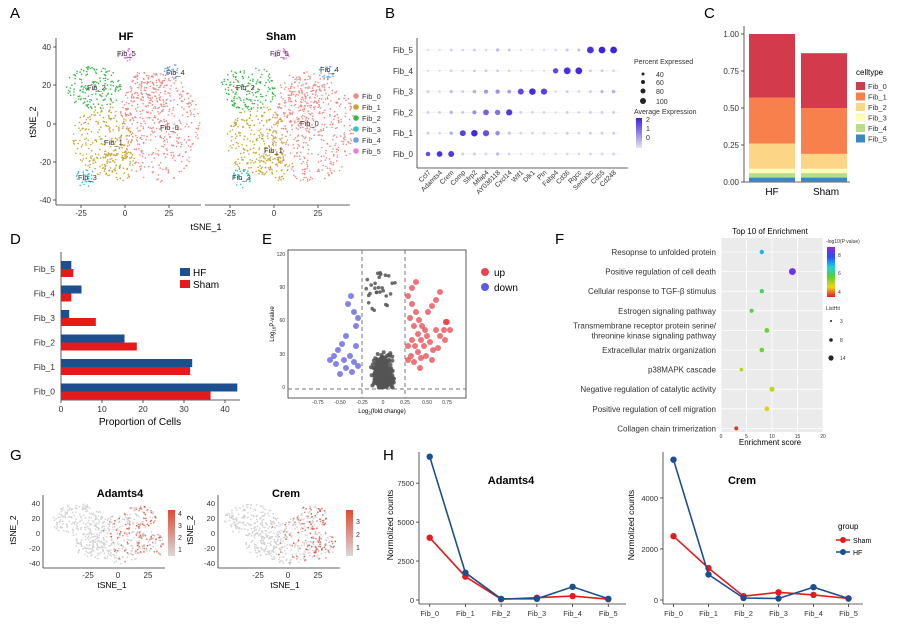  What do you see at coordinates (190, 530) in the screenshot?
I see `g2-ylabel: tSNE_2` at bounding box center [190, 530].